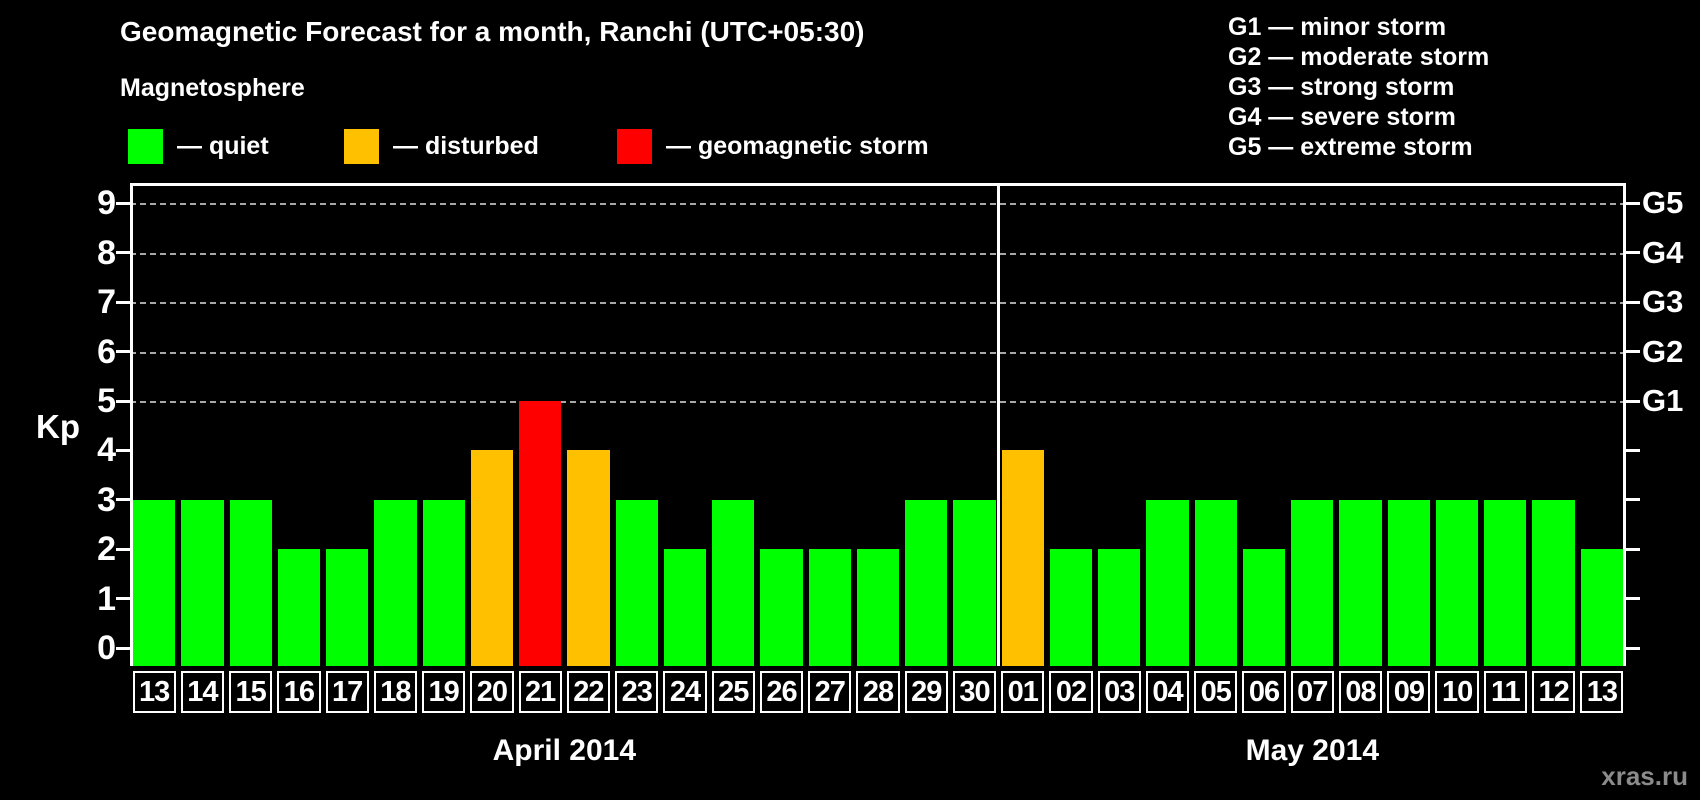  Describe the element at coordinates (797, 145) in the screenshot. I see `legend-label-storm: — geomagnetic storm` at that location.